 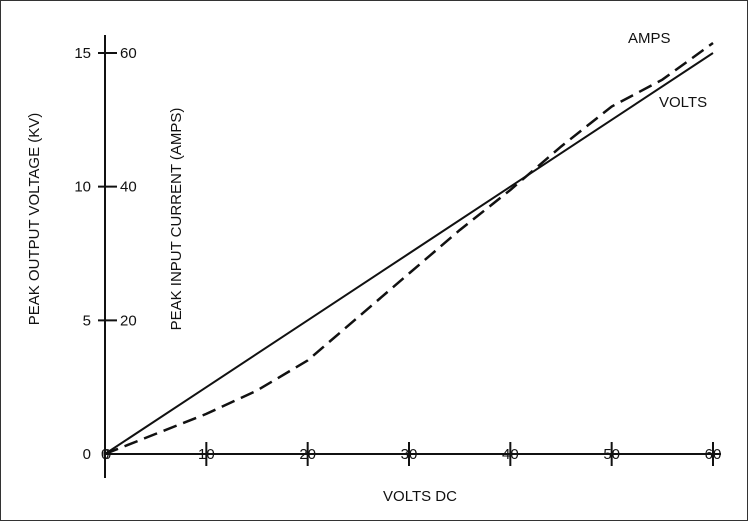 I want to click on y-tick-label-current-0: 0, so click(x=105, y=454).